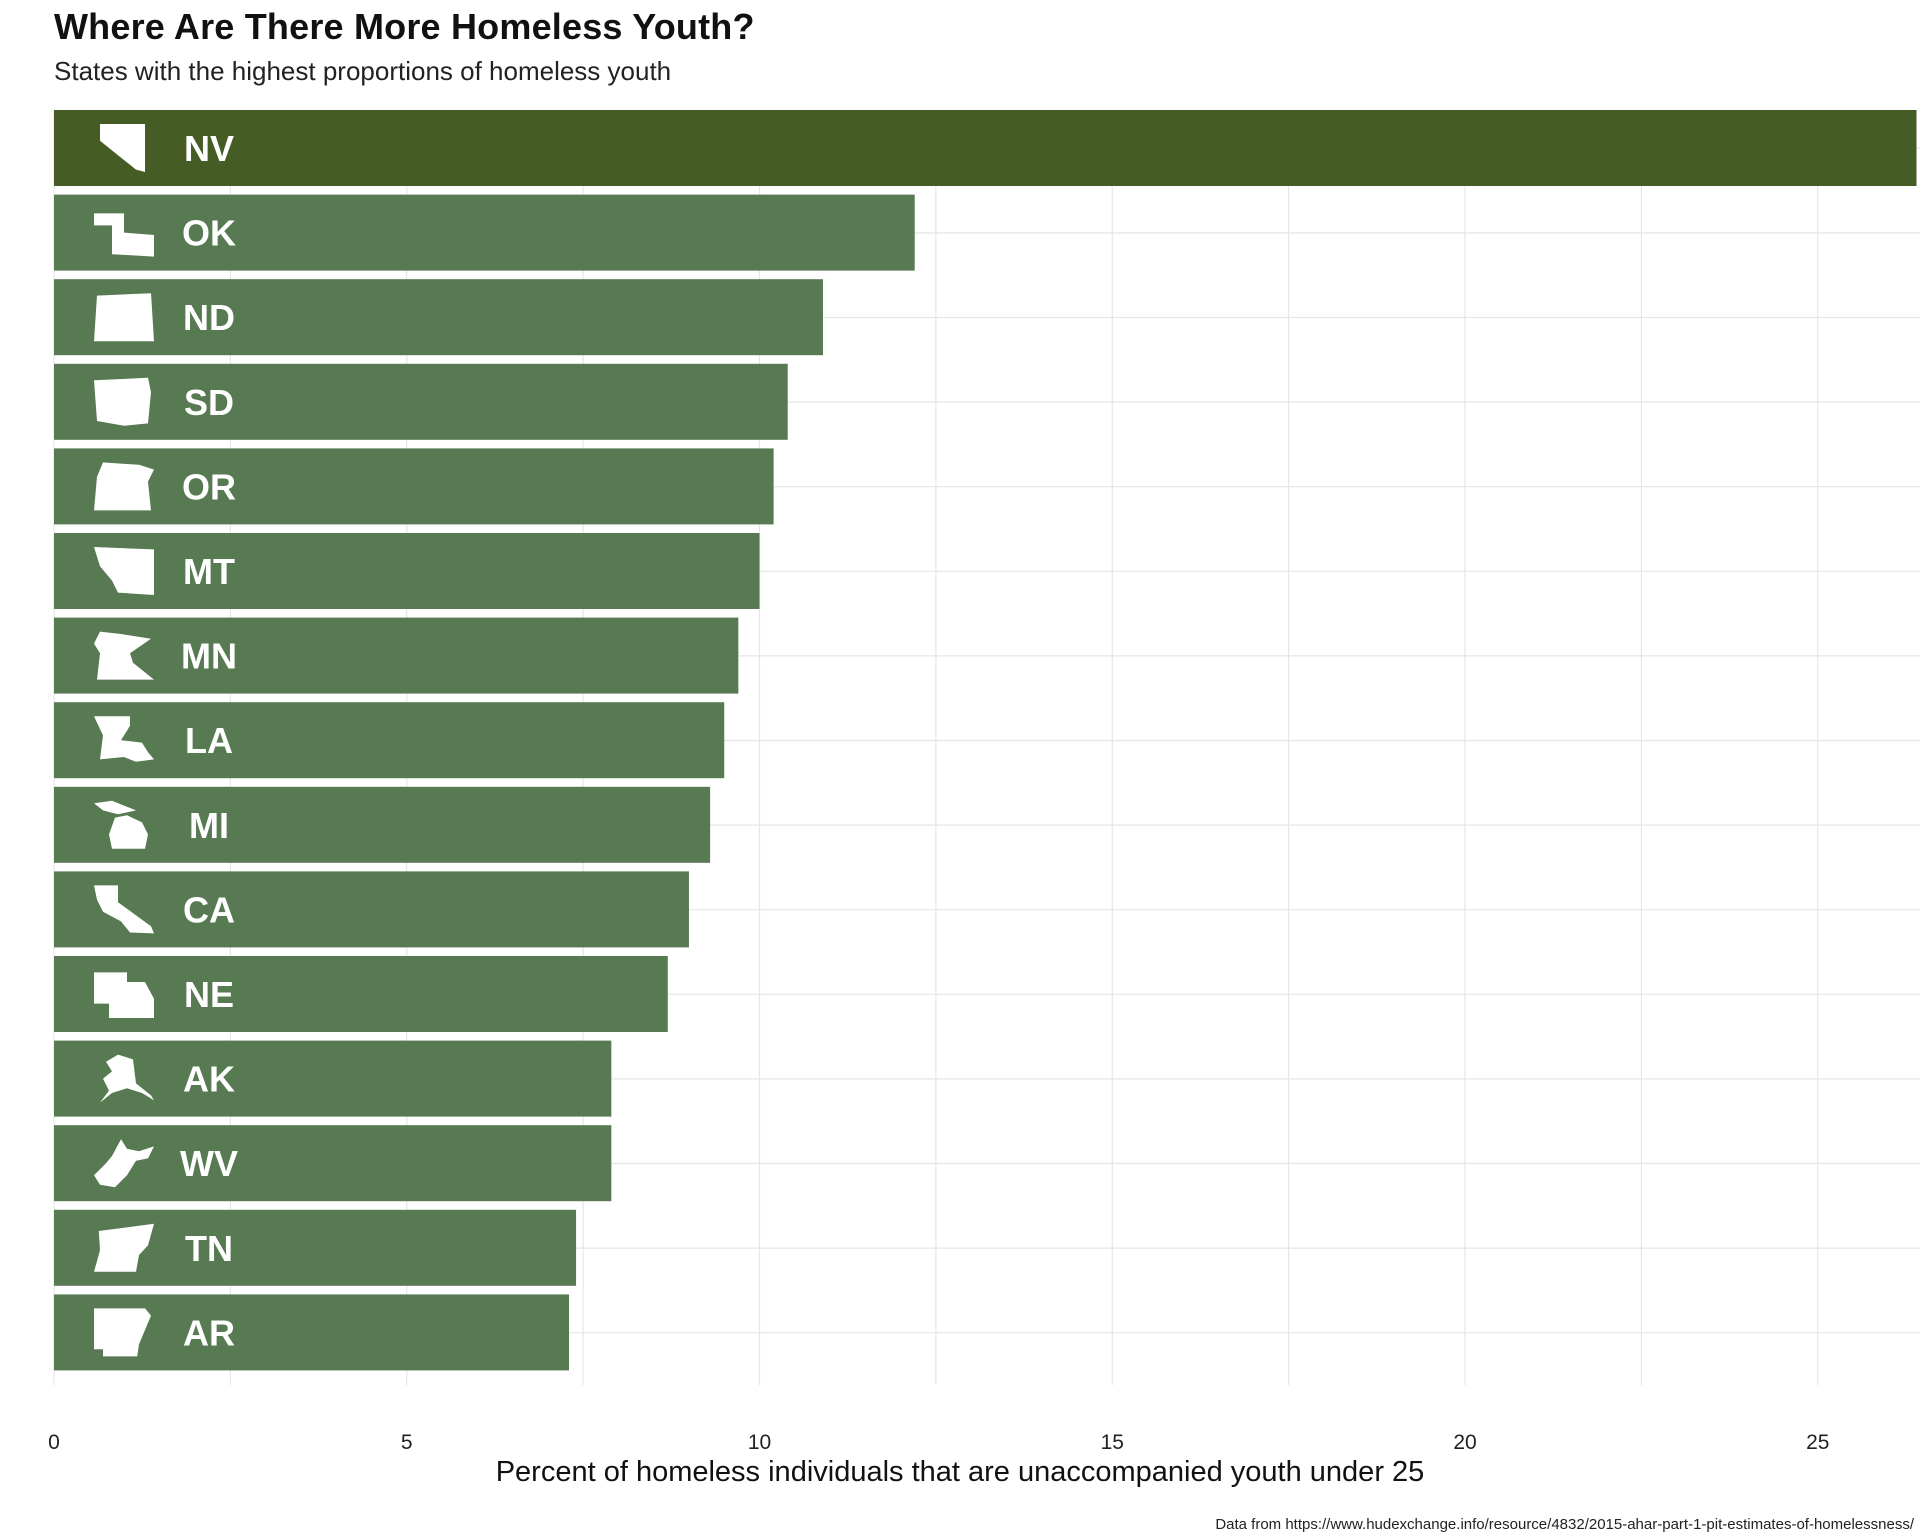  I want to click on bar-label-nd: ND, so click(209, 317).